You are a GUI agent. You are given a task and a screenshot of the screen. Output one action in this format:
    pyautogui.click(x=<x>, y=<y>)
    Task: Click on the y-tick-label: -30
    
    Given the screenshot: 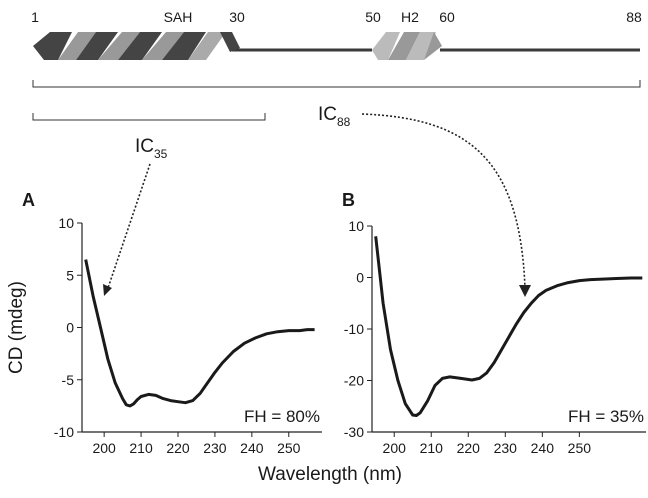 What is the action you would take?
    pyautogui.click(x=354, y=432)
    